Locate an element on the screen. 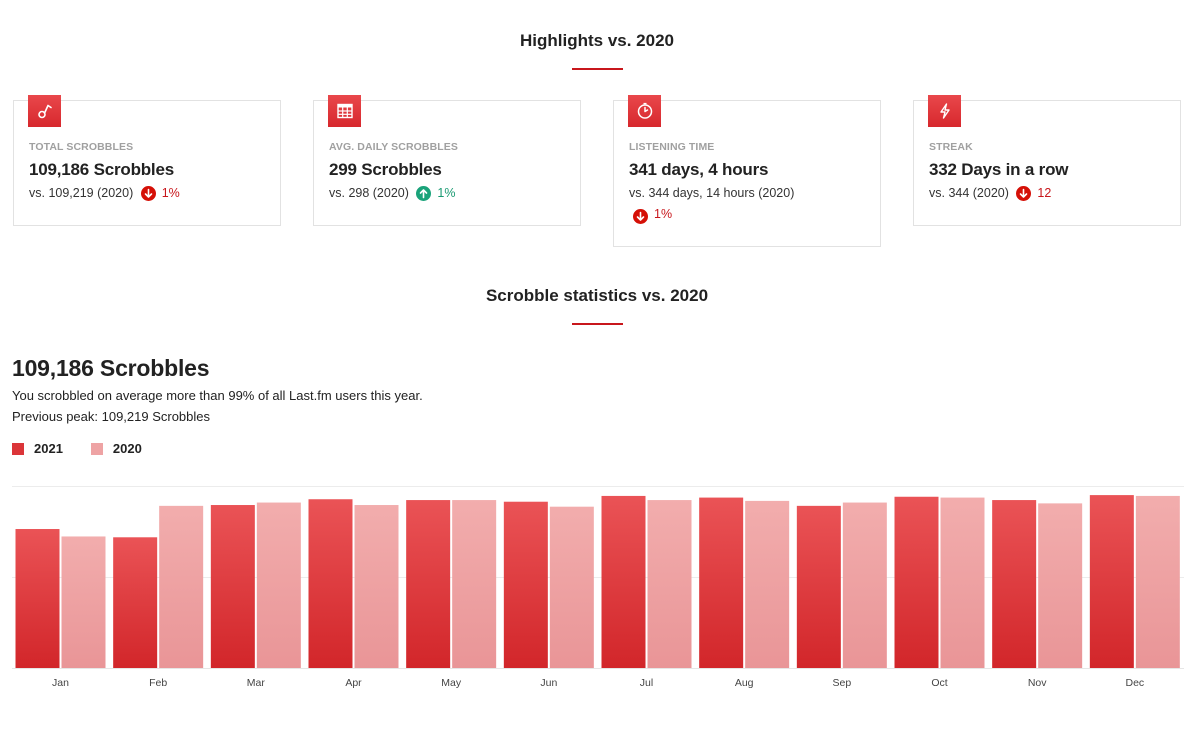 This screenshot has width=1194, height=735. x-tick-label: Aug is located at coordinates (744, 683).